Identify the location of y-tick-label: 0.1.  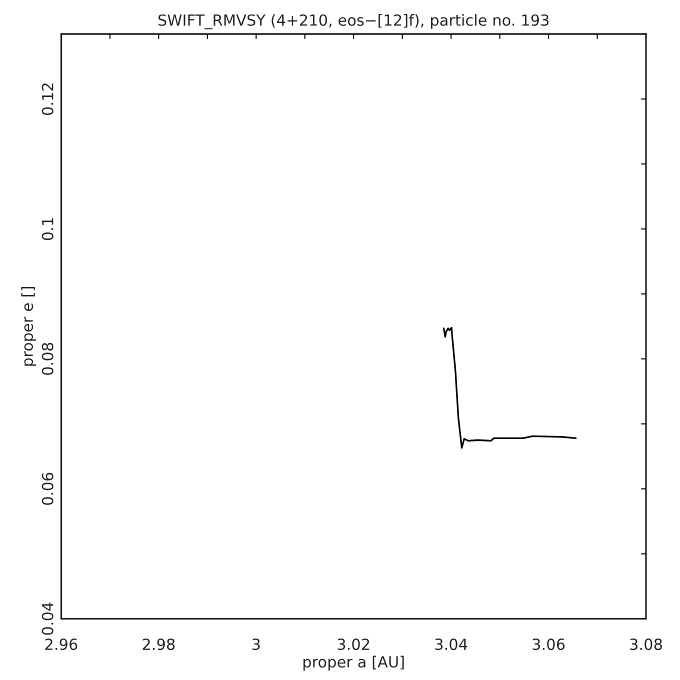
(48, 229).